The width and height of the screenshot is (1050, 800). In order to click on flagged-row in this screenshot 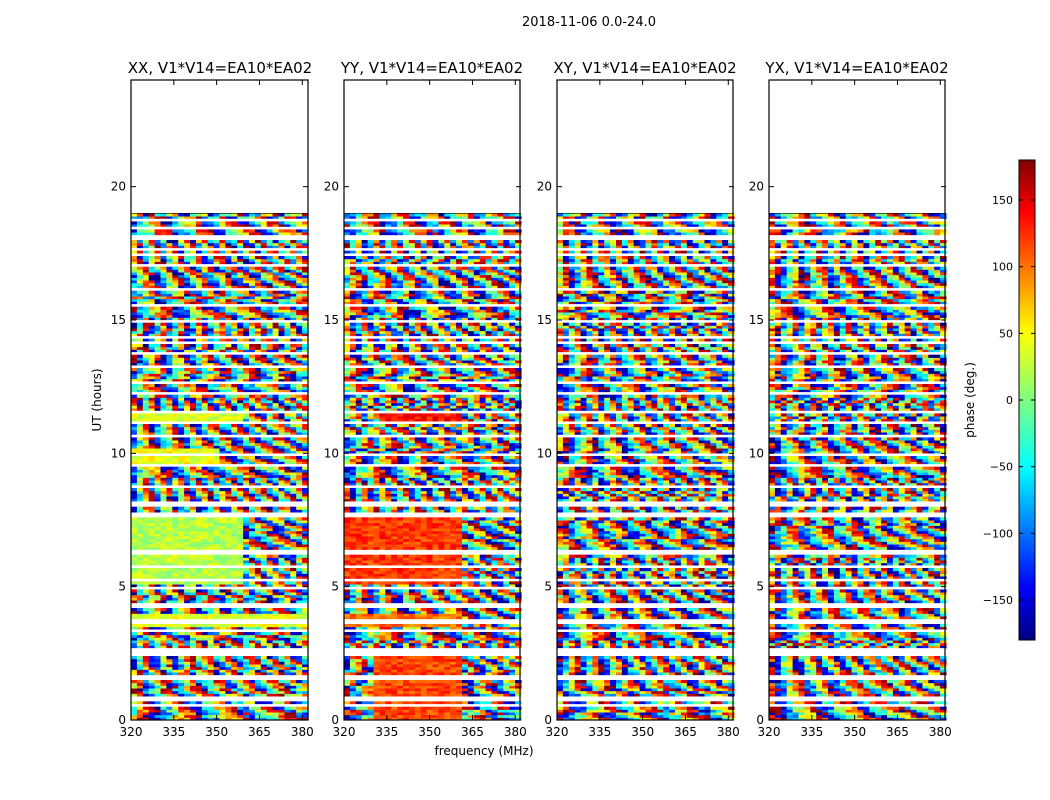, I will do `click(219, 228)`.